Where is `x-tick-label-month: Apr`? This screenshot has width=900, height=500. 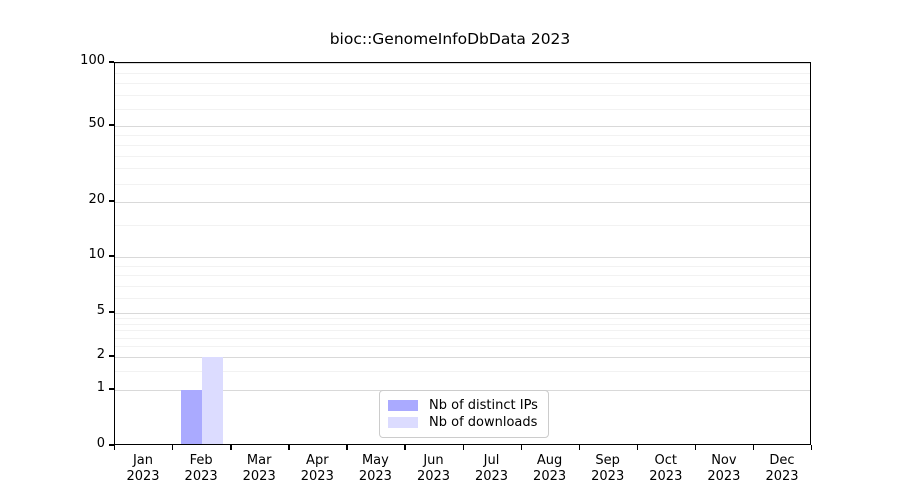
x-tick-label-month: Apr is located at coordinates (317, 460).